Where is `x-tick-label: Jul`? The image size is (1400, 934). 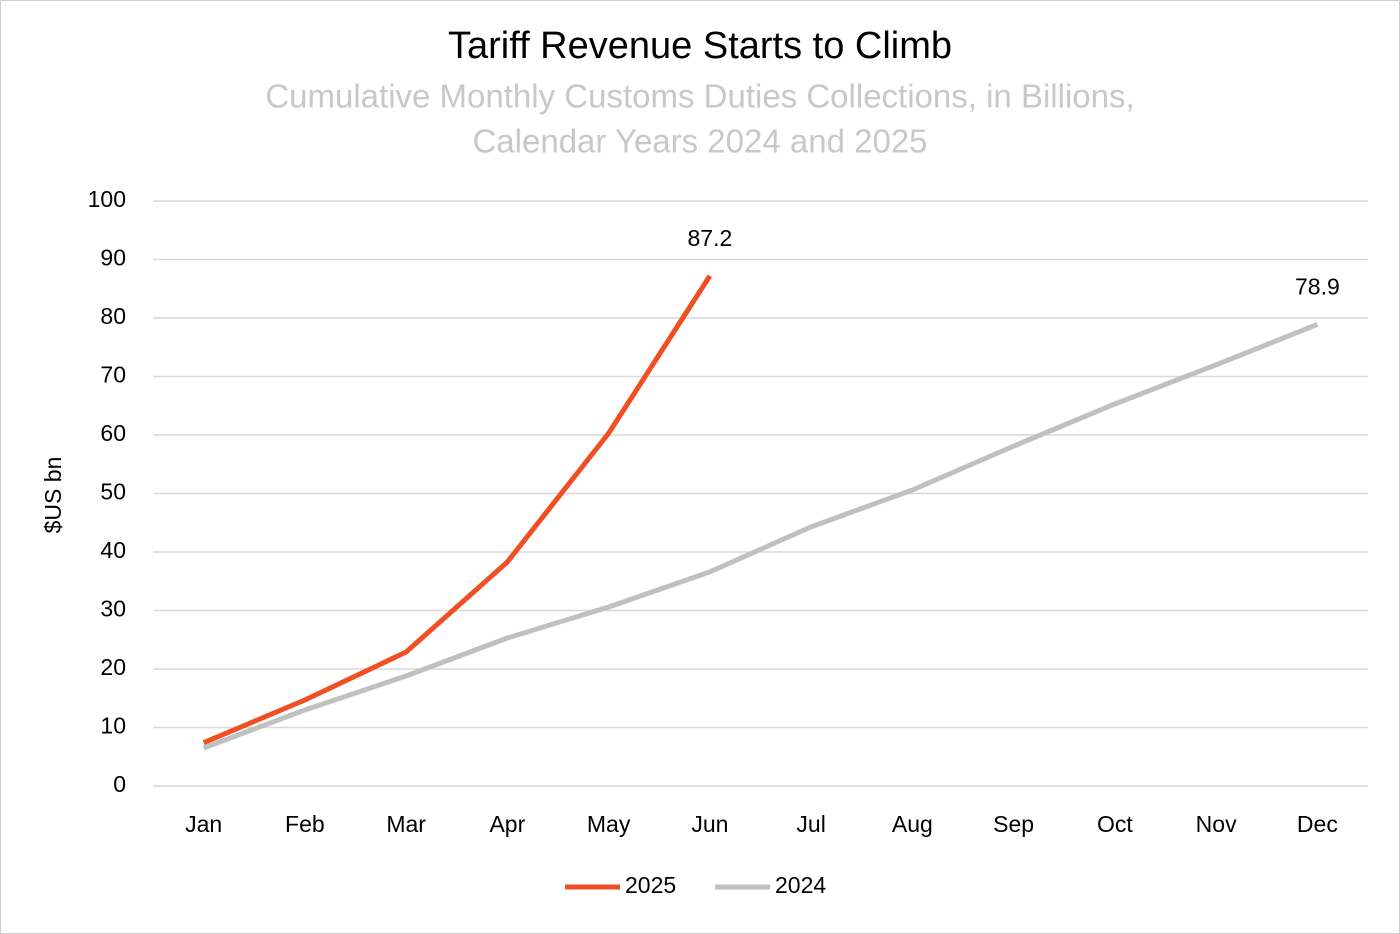
x-tick-label: Jul is located at coordinates (810, 824).